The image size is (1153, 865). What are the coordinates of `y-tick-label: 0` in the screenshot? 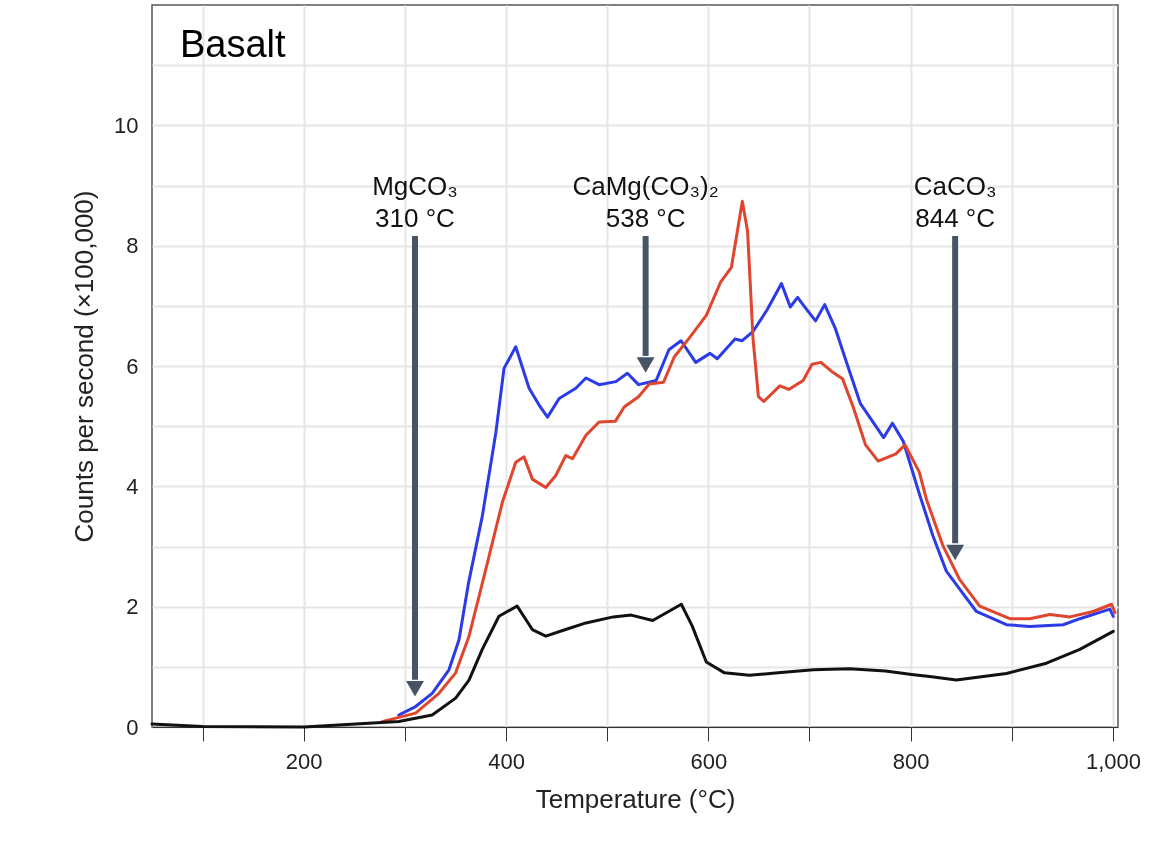 It's located at (132, 727).